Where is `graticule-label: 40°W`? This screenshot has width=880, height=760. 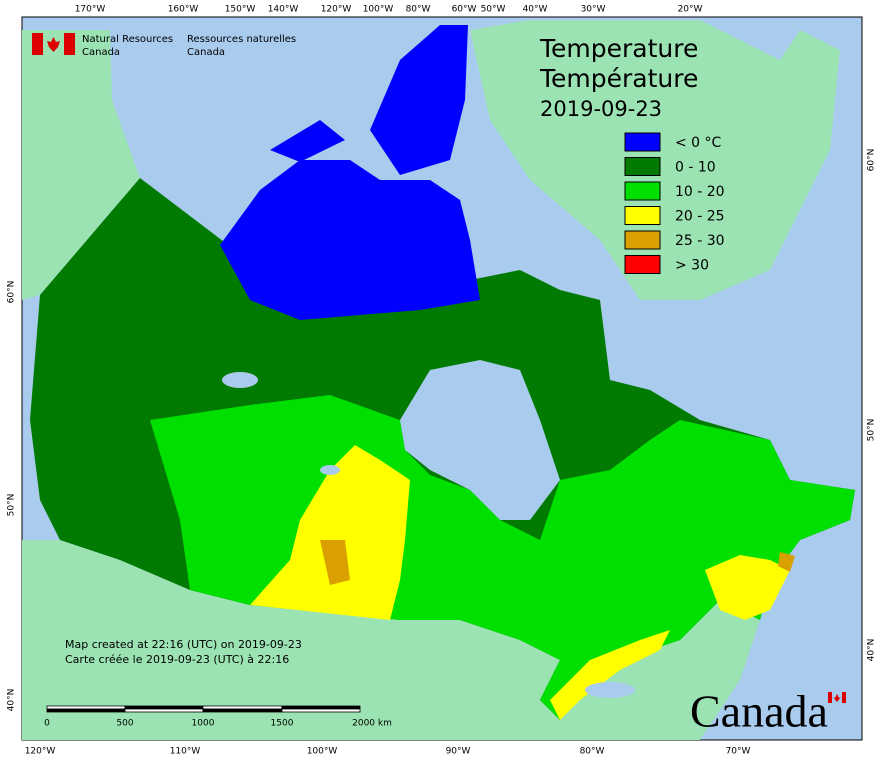 graticule-label: 40°W is located at coordinates (535, 10).